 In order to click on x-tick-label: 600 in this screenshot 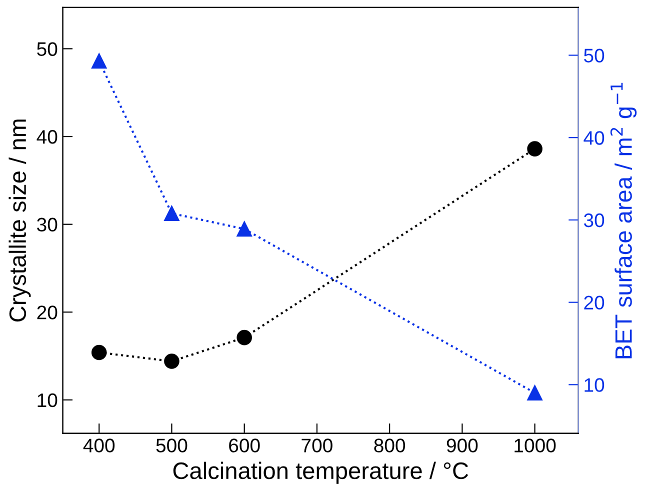, I will do `click(244, 445)`.